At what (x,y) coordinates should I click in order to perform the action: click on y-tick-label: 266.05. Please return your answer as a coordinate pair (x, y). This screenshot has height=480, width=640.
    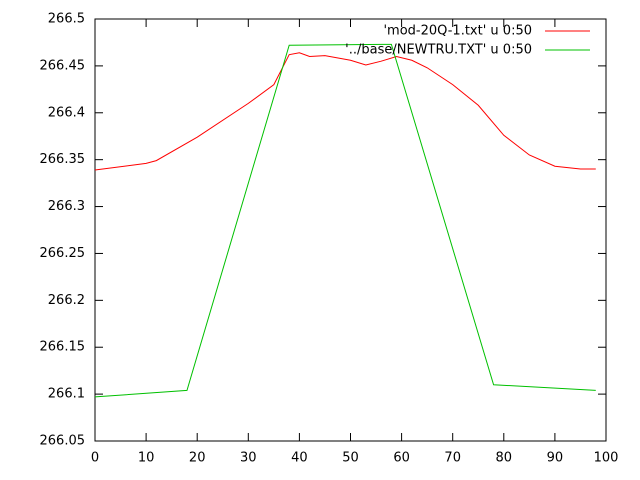
    Looking at the image, I should click on (63, 441).